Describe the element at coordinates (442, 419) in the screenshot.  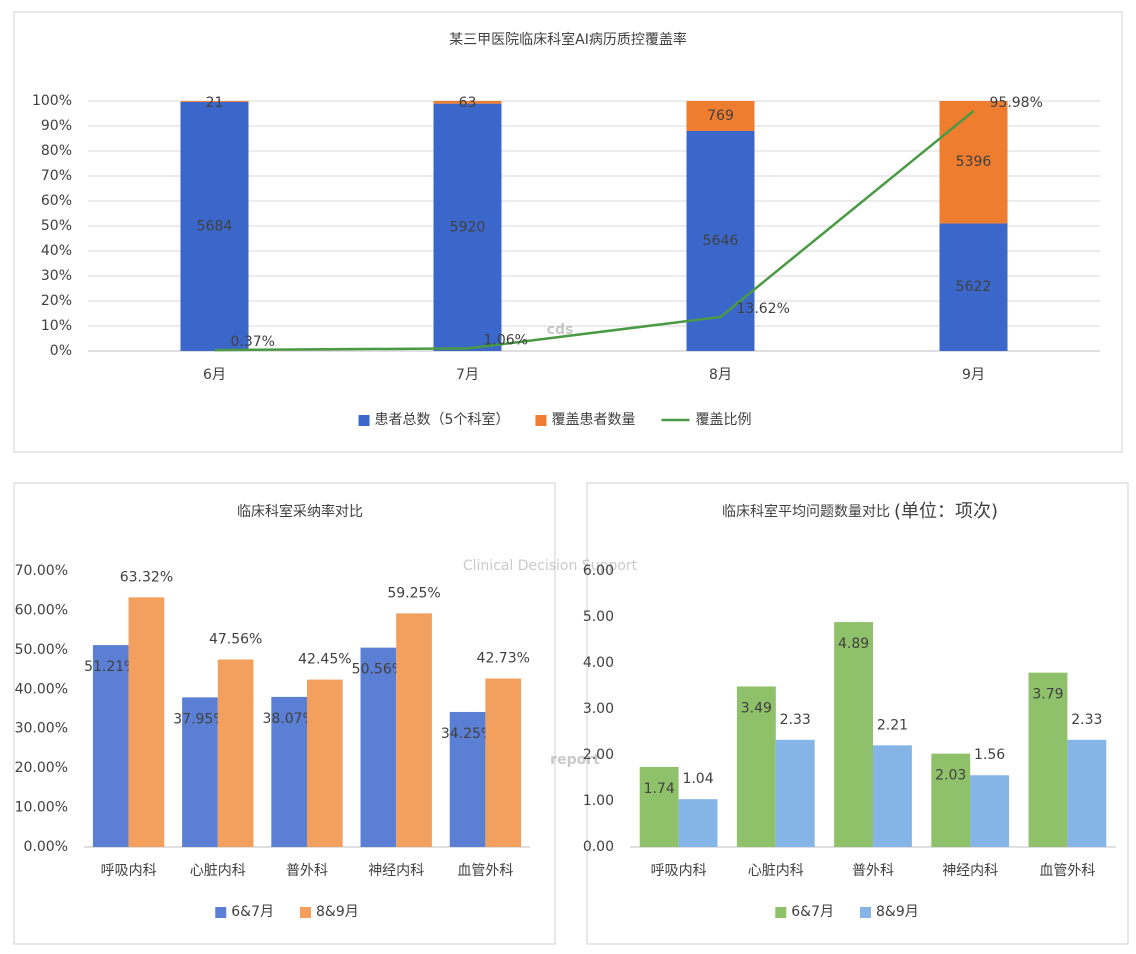
I see `legend-label: 患者总数（5个科室）` at that location.